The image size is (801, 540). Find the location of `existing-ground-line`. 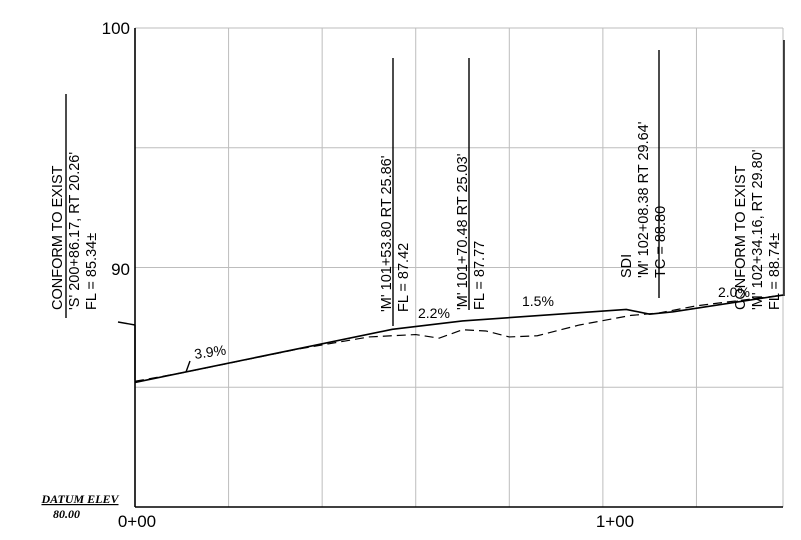

existing-ground-line is located at coordinates (459, 338).